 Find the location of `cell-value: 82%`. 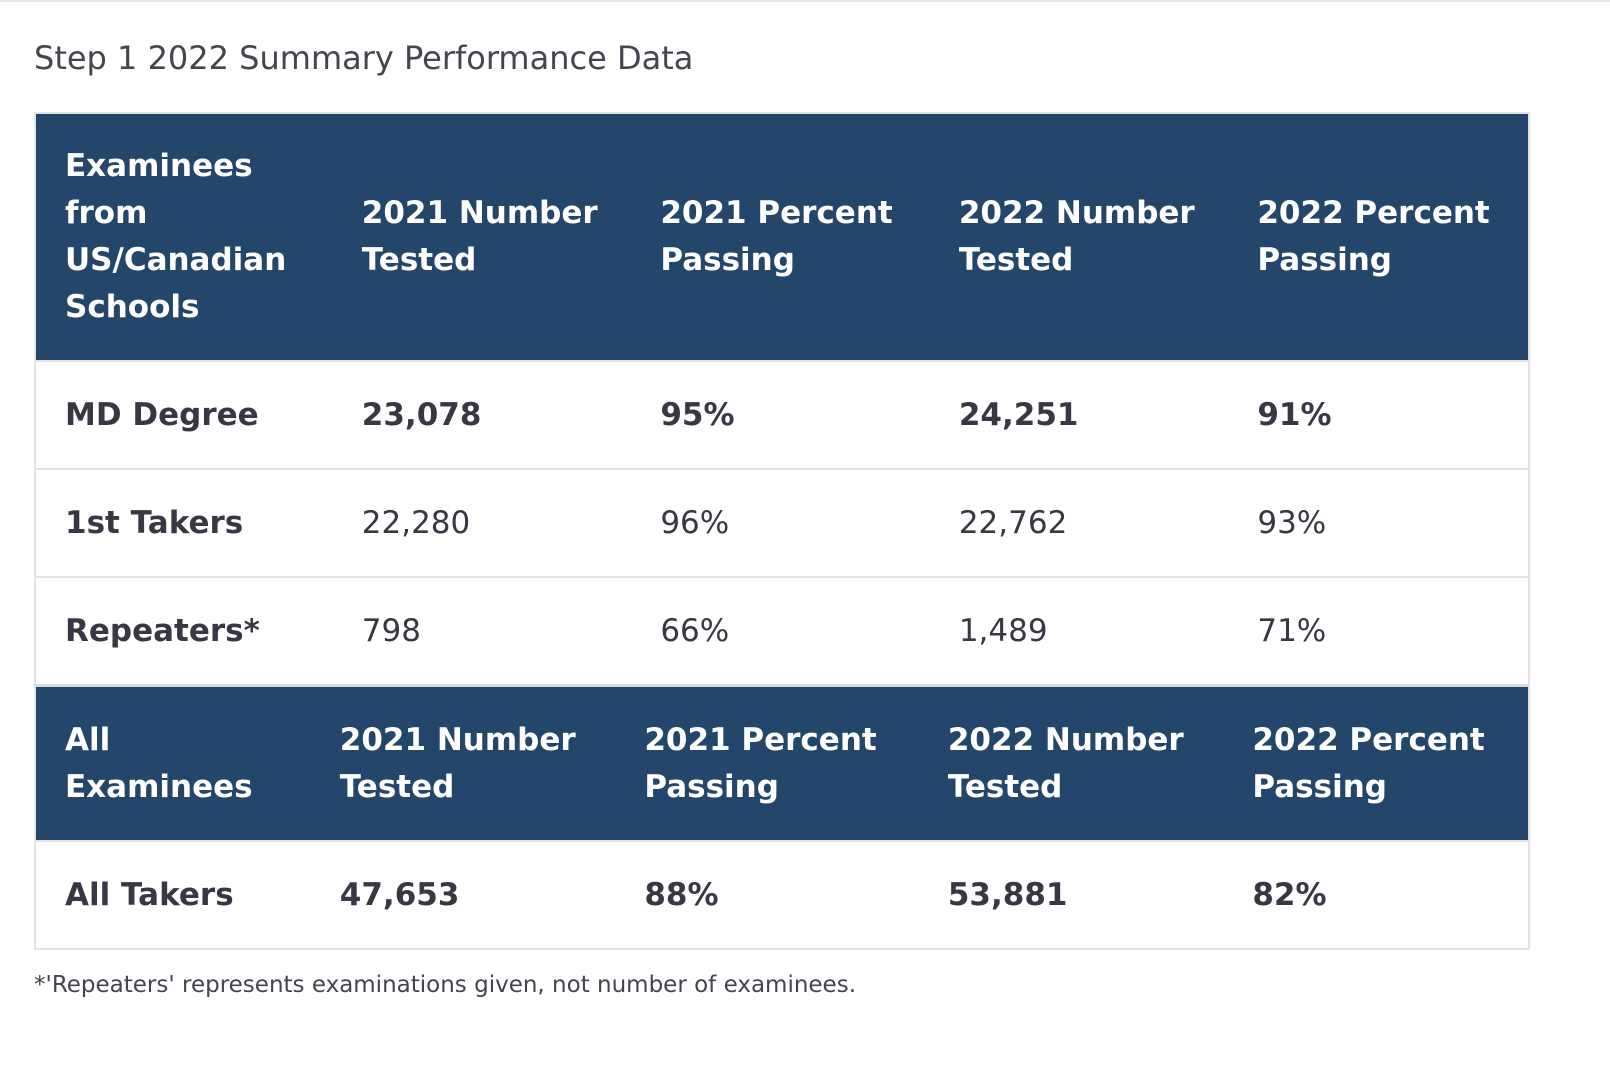

cell-value: 82% is located at coordinates (1289, 895).